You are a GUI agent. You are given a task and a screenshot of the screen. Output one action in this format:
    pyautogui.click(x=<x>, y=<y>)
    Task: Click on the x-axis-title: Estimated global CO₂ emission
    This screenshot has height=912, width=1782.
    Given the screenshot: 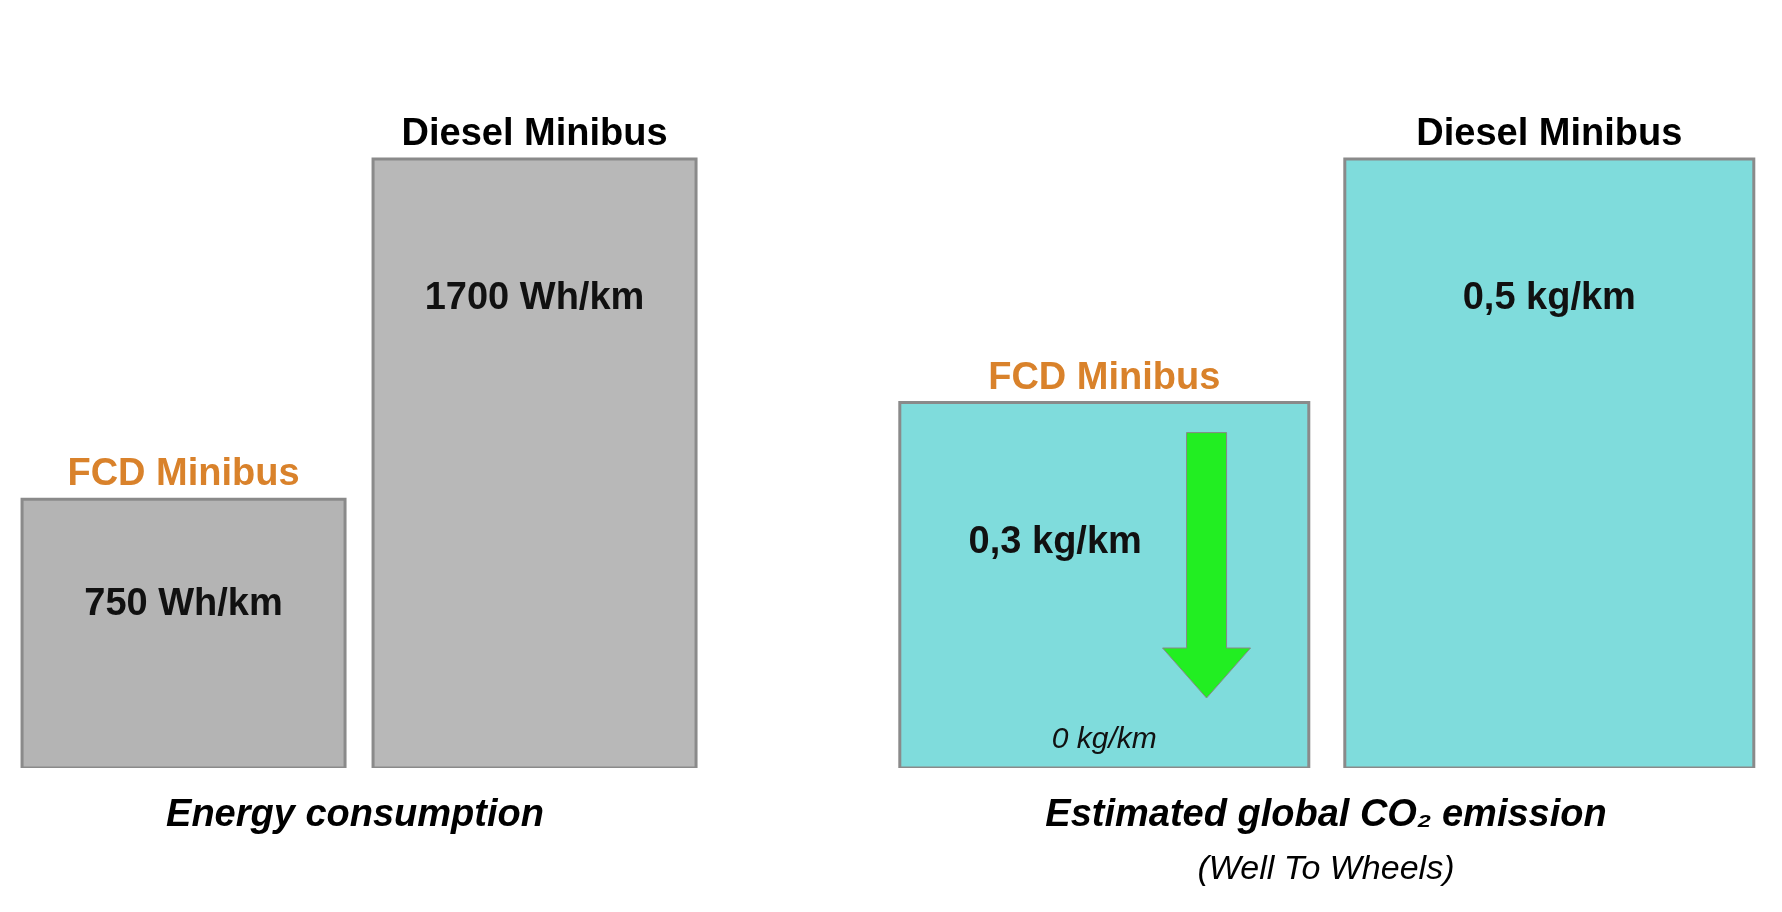 What is the action you would take?
    pyautogui.click(x=1326, y=813)
    